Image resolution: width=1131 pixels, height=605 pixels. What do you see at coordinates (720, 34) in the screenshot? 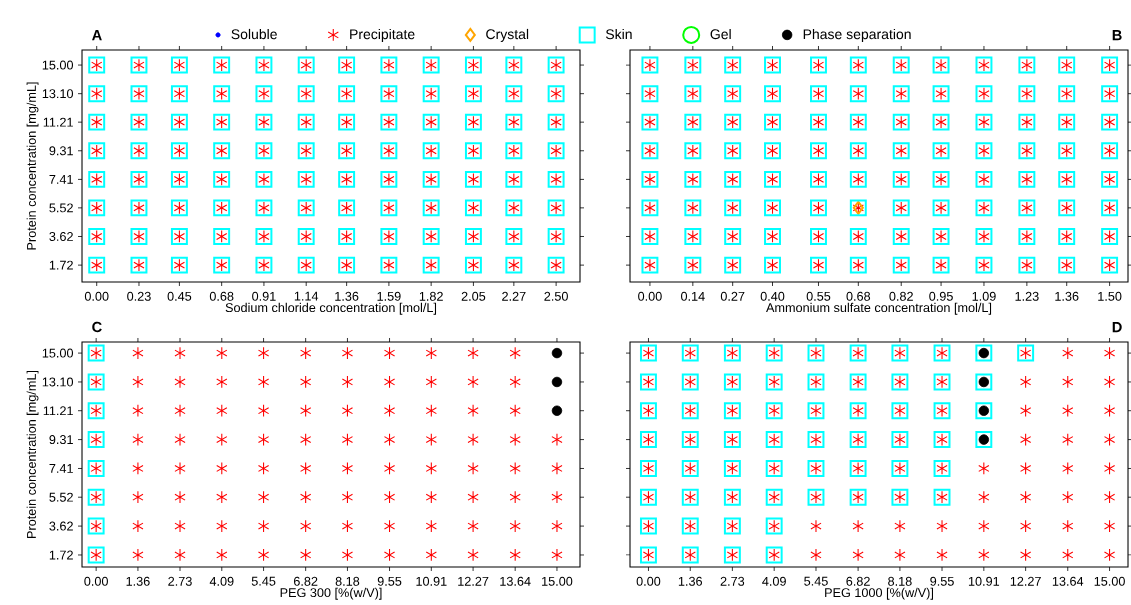
I see `legend-label: Gel` at bounding box center [720, 34].